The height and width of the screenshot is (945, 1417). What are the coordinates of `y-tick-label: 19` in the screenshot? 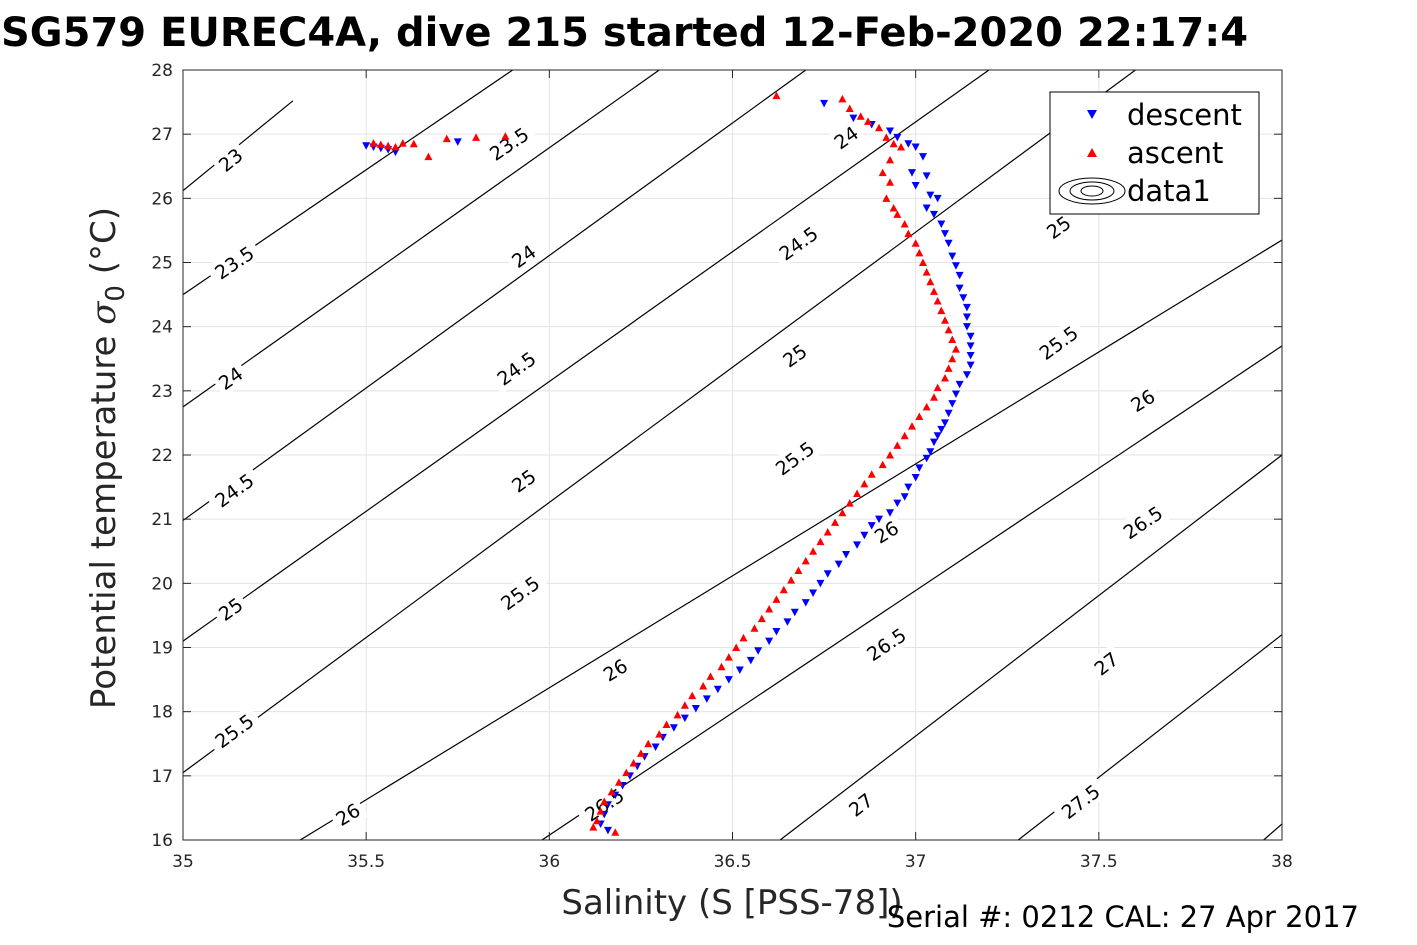 It's located at (162, 649).